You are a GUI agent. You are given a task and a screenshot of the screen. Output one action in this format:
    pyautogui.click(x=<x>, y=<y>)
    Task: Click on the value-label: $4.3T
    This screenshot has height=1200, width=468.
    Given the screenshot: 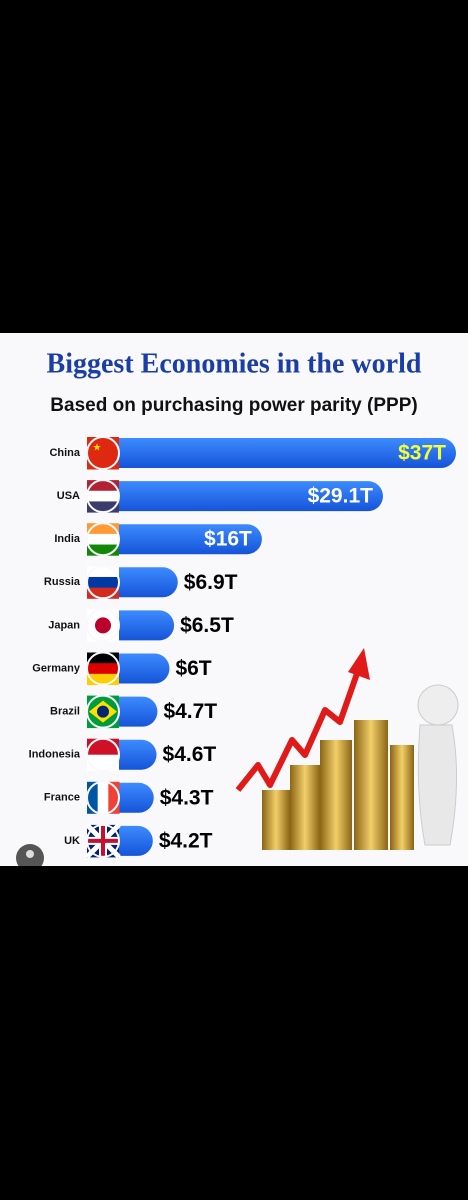 What is the action you would take?
    pyautogui.click(x=187, y=797)
    